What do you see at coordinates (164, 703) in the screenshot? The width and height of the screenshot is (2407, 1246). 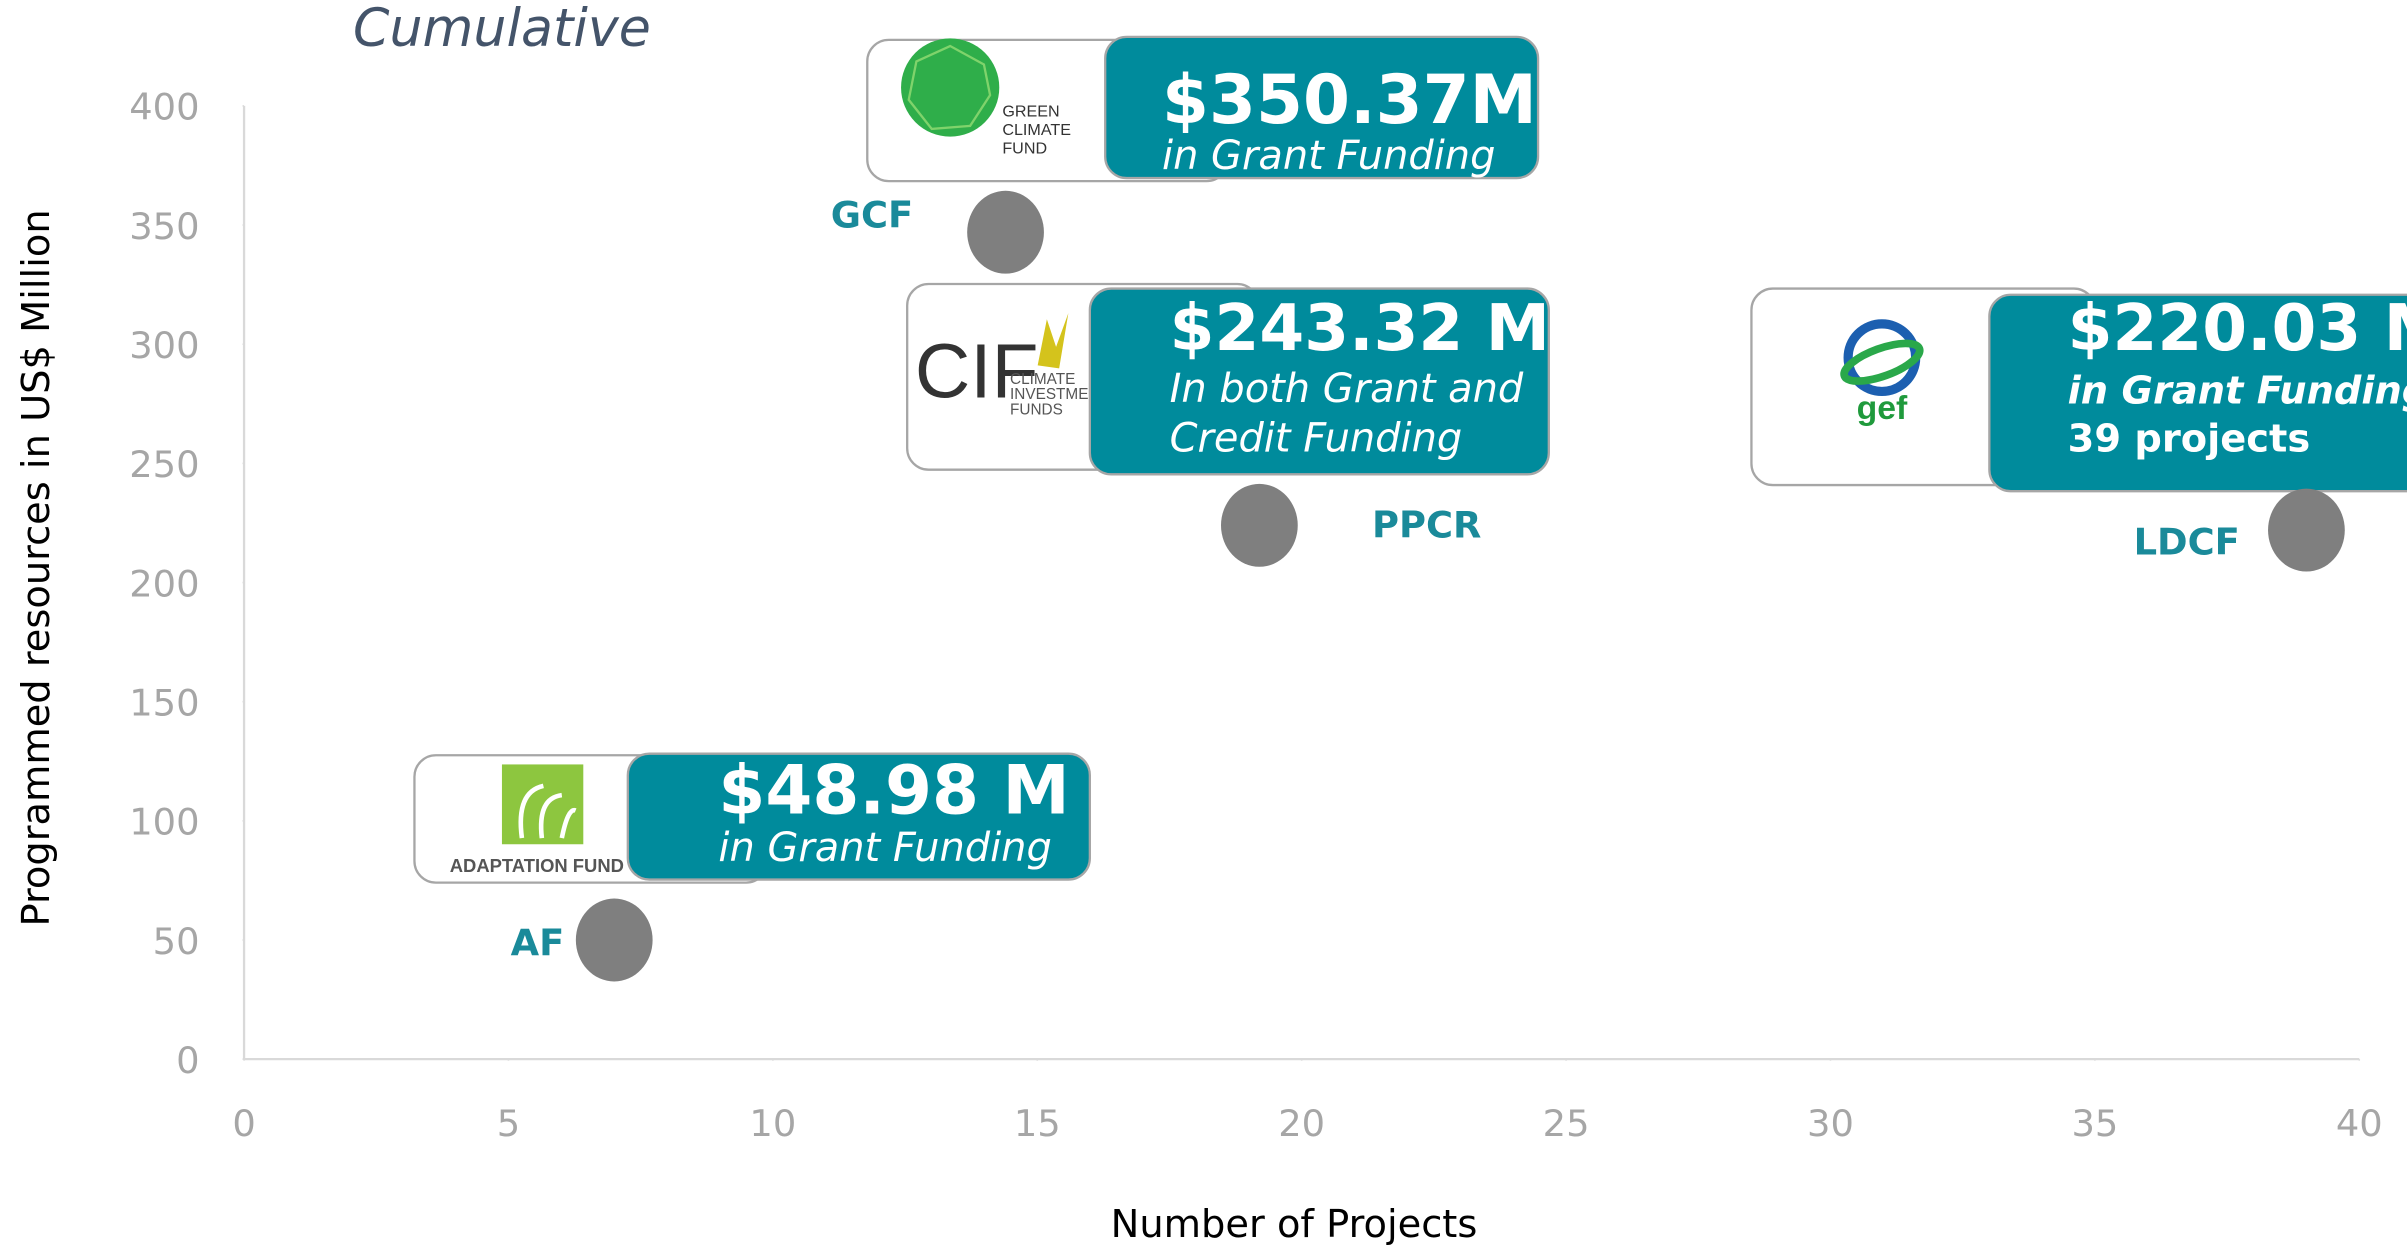 I see `y-tick-label: 150` at bounding box center [164, 703].